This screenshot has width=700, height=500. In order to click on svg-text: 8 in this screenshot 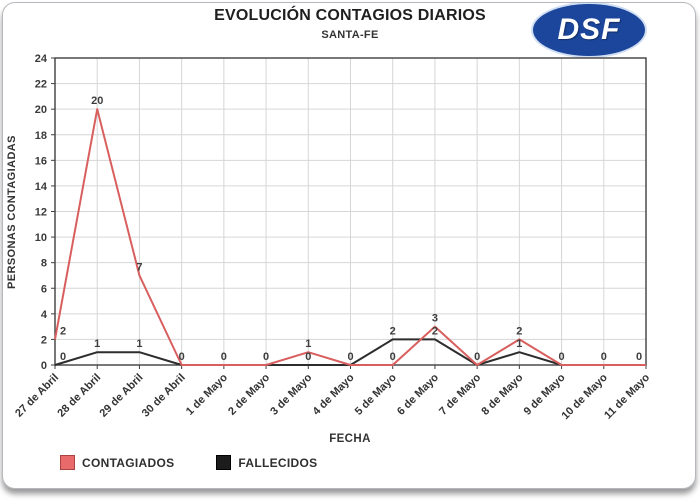, I will do `click(44, 264)`.